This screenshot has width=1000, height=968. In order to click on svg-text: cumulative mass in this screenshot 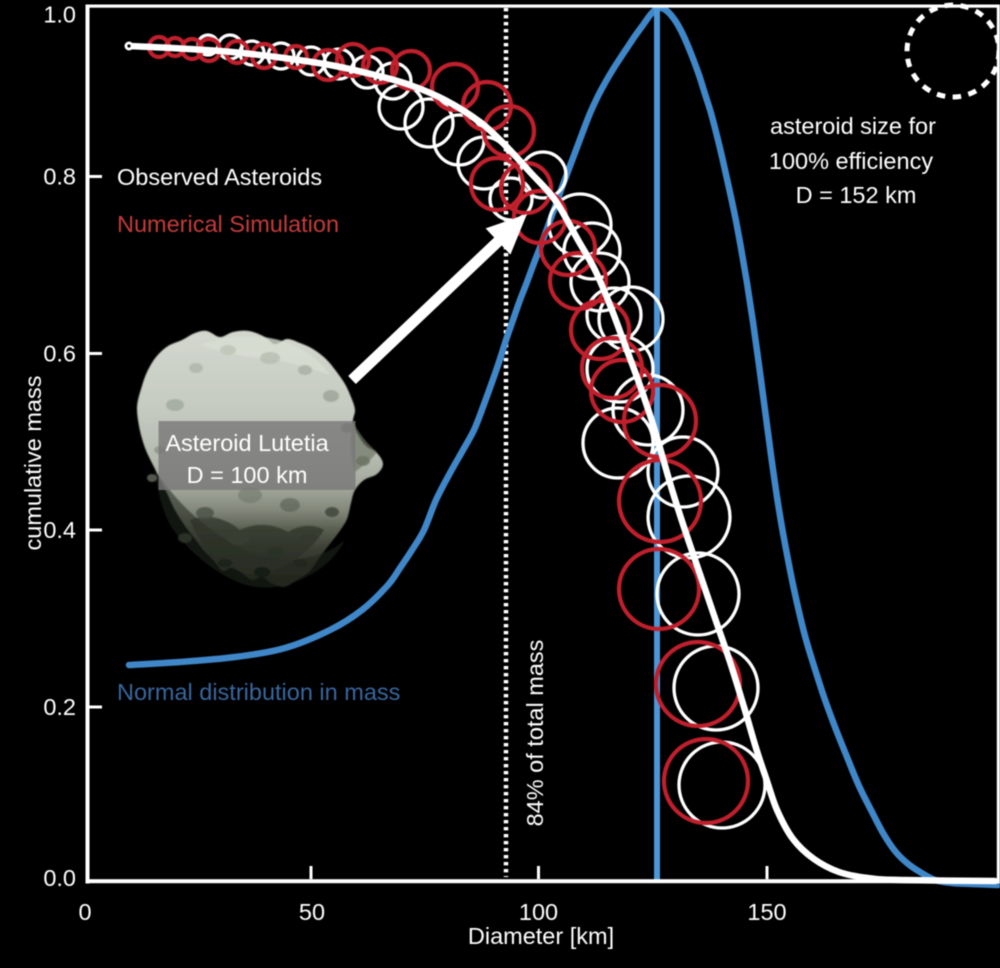, I will do `click(33, 463)`.